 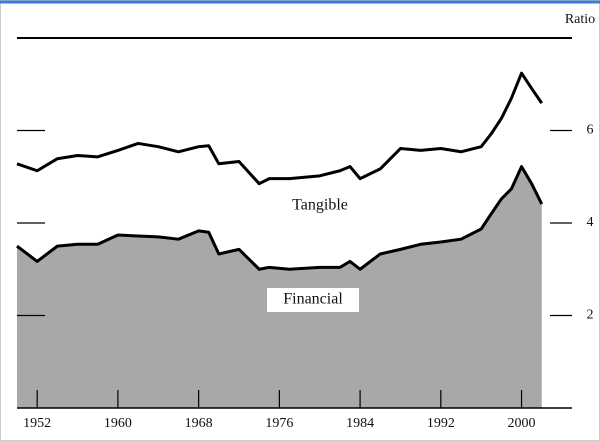 I want to click on y-tick-label: 4, so click(x=590, y=222).